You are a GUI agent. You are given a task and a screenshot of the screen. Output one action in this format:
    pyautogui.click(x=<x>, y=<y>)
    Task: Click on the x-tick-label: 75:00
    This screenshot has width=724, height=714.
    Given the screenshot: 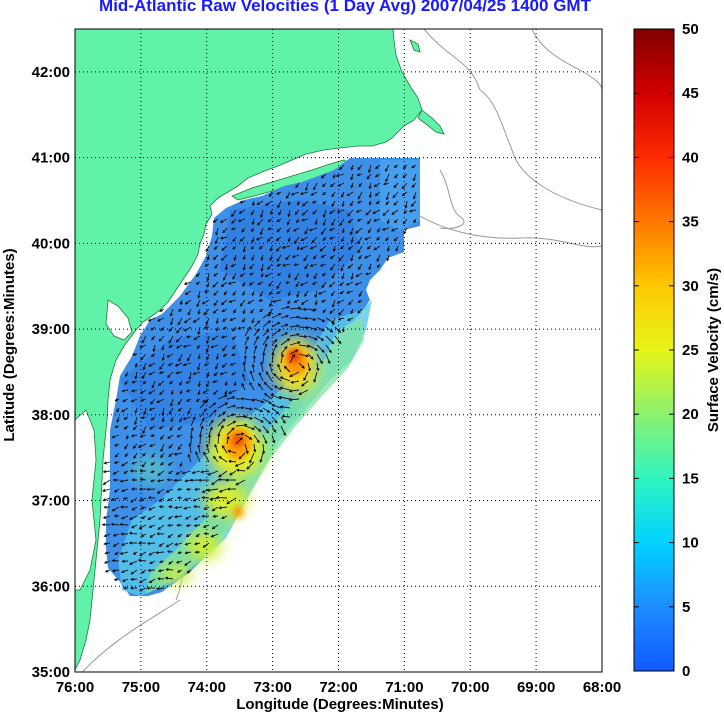 What is the action you would take?
    pyautogui.click(x=141, y=687)
    